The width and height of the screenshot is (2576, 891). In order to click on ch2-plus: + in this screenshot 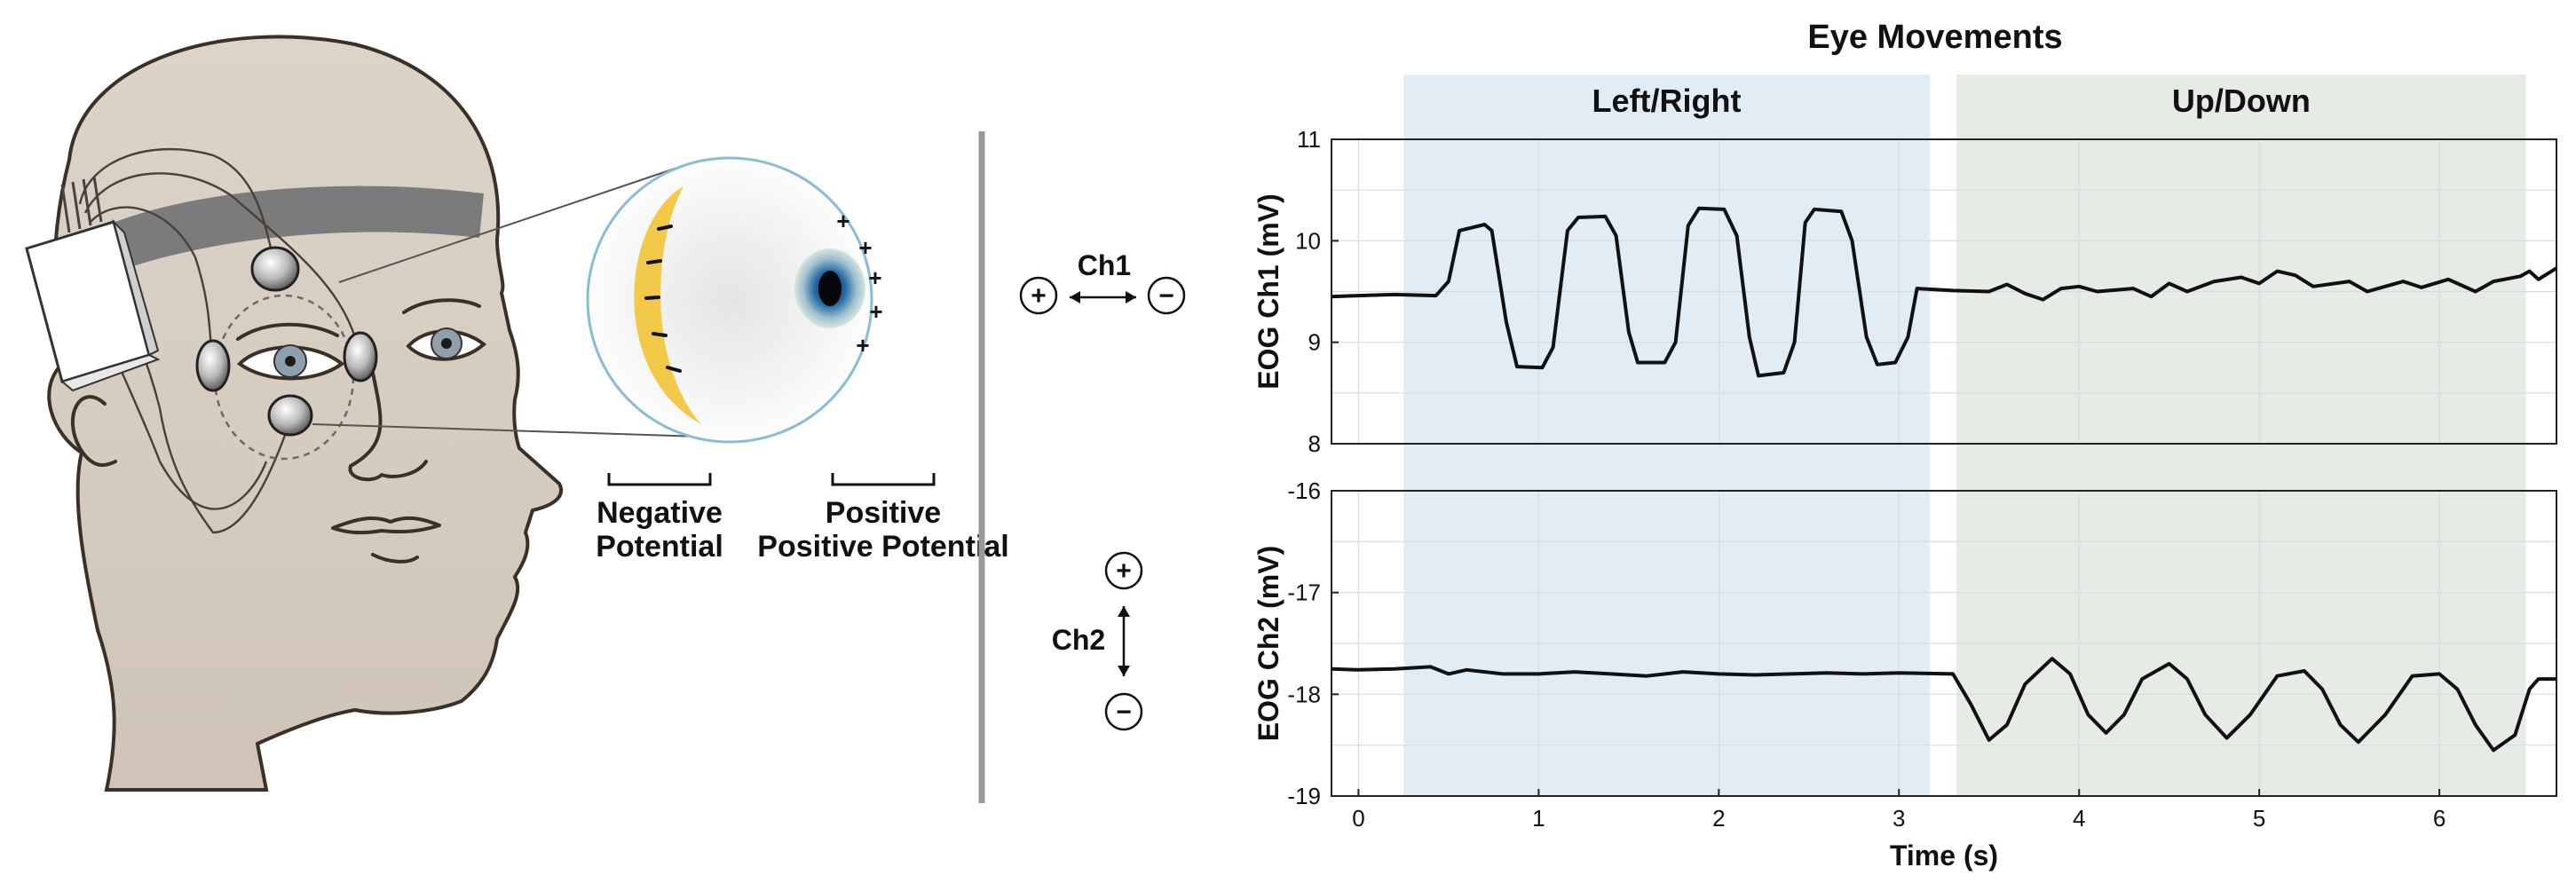, I will do `click(1124, 571)`.